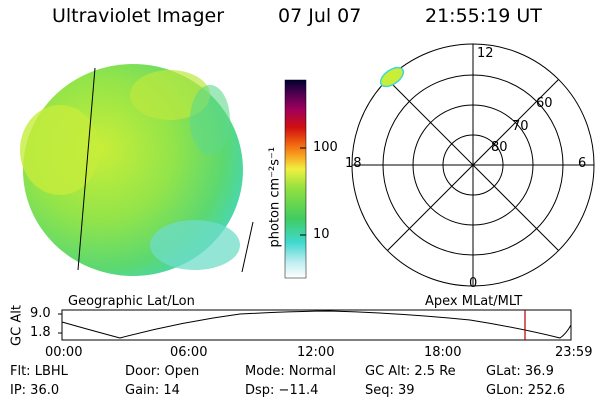 The width and height of the screenshot is (600, 400). I want to click on instrument-title: Ultraviolet Imager, so click(138, 16).